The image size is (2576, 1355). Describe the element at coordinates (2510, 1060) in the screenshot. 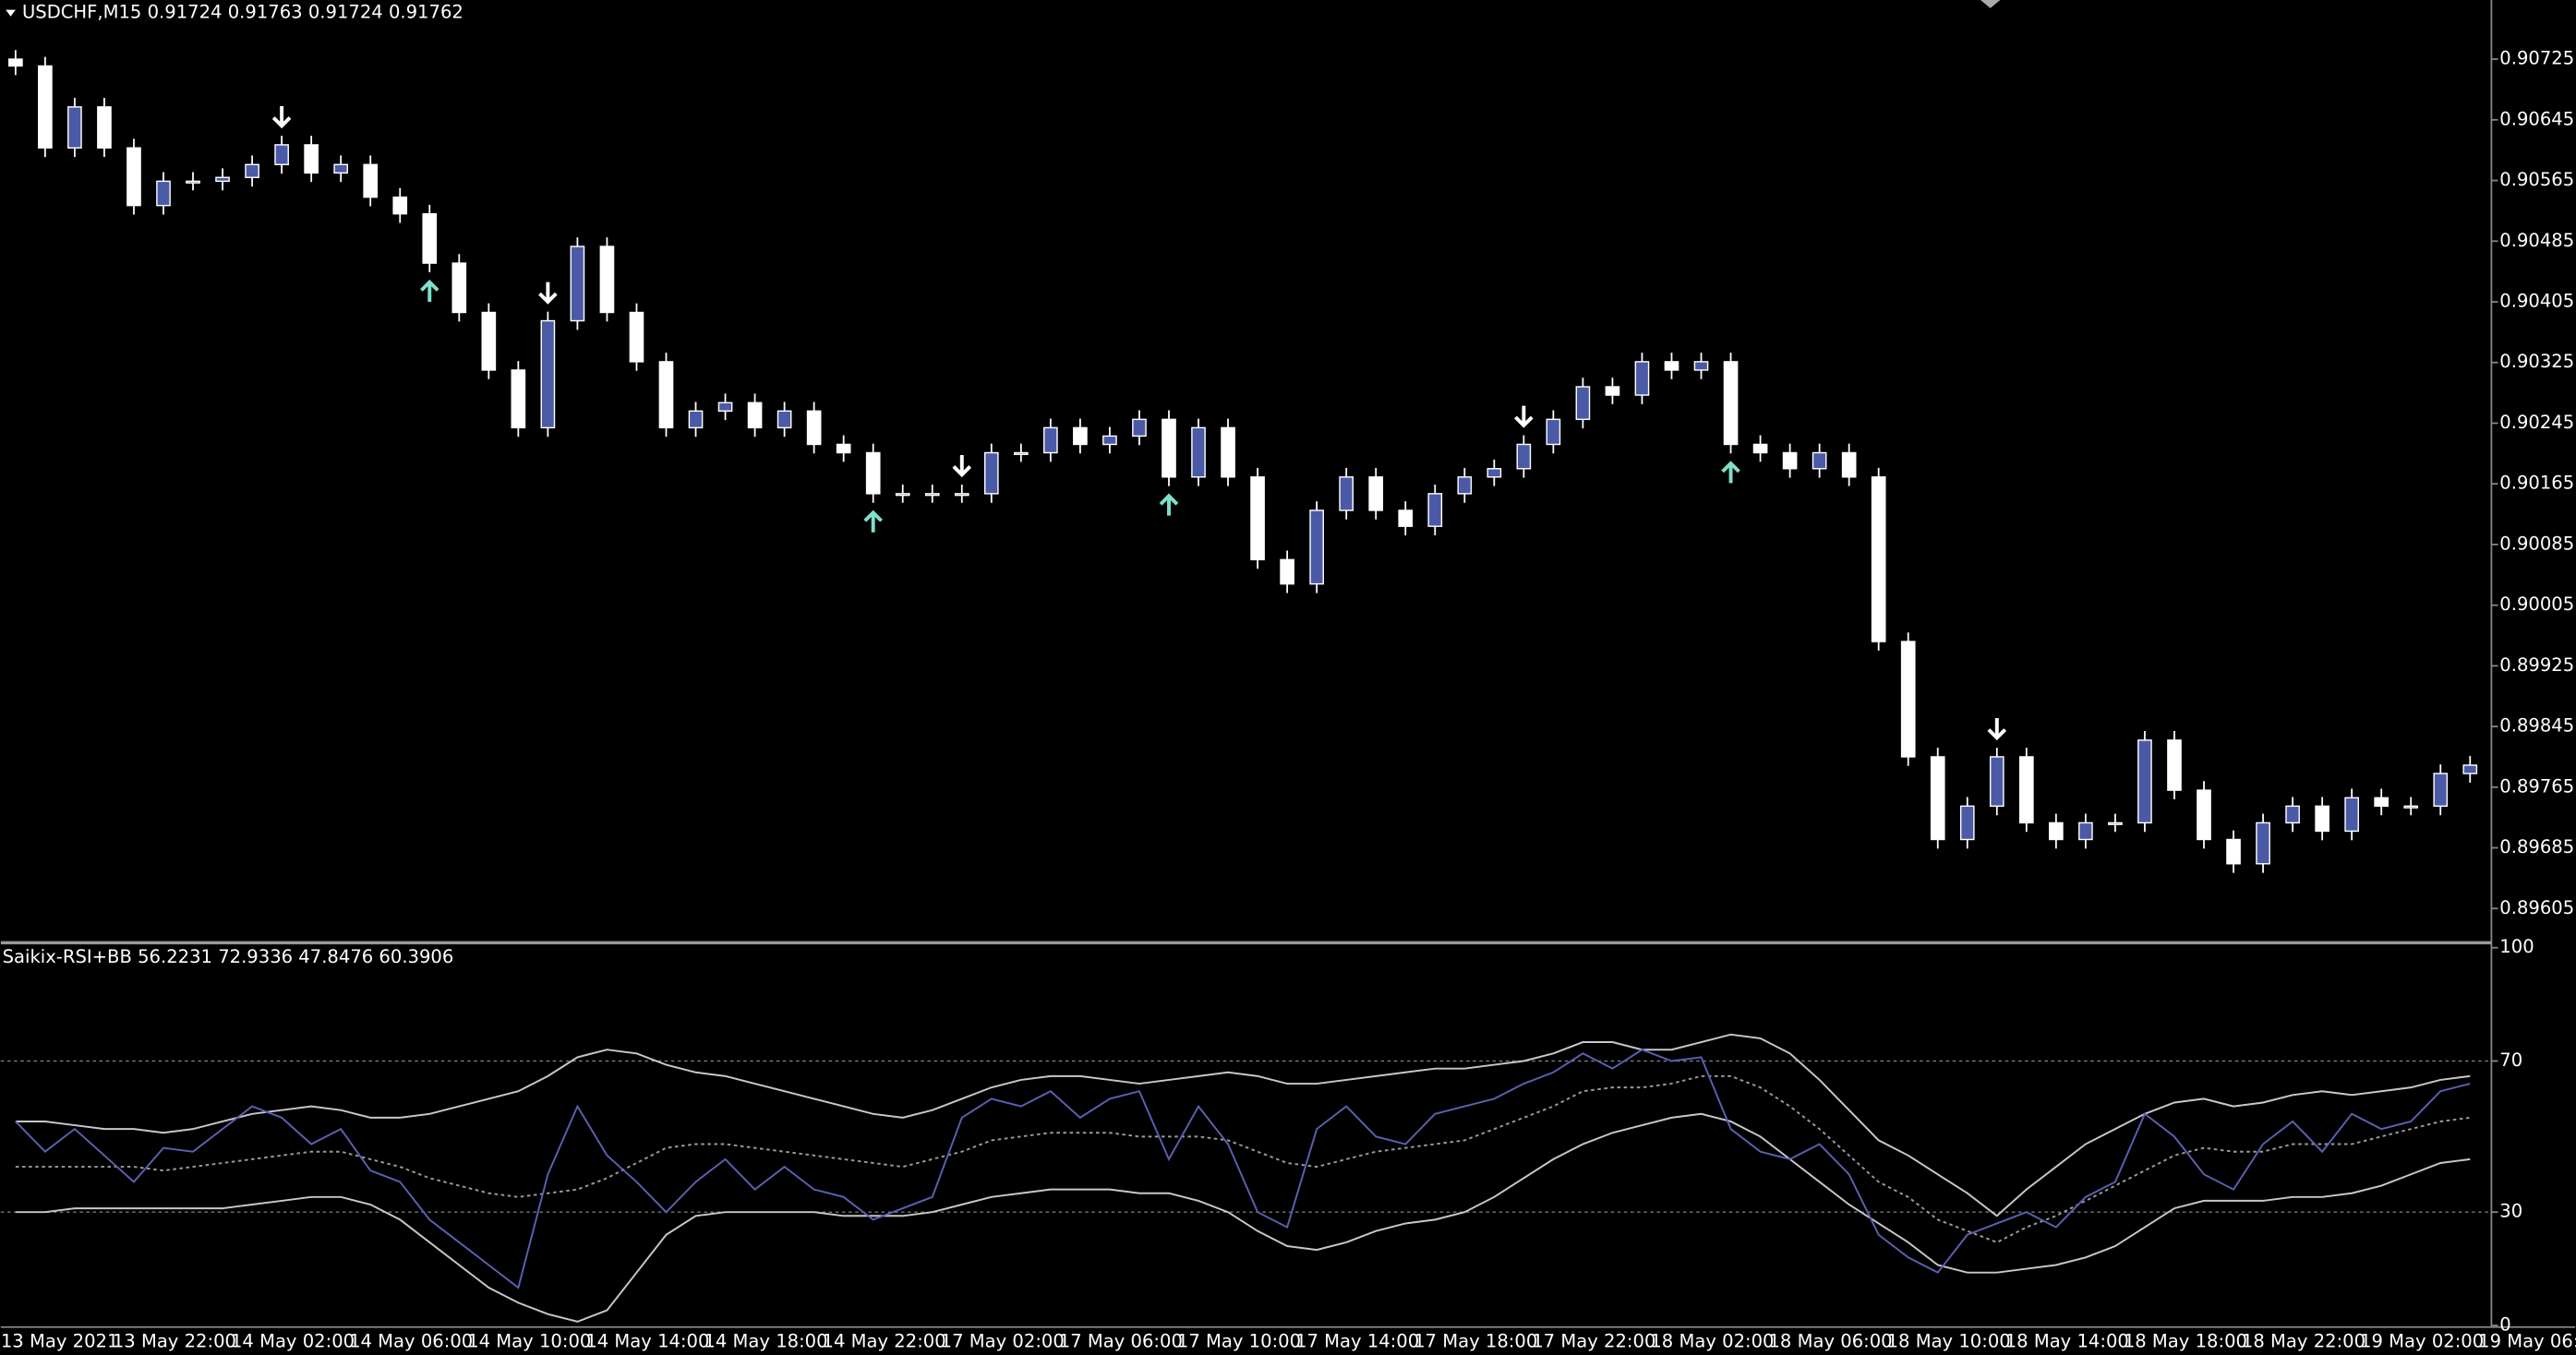

I see `indicator-label: 70` at that location.